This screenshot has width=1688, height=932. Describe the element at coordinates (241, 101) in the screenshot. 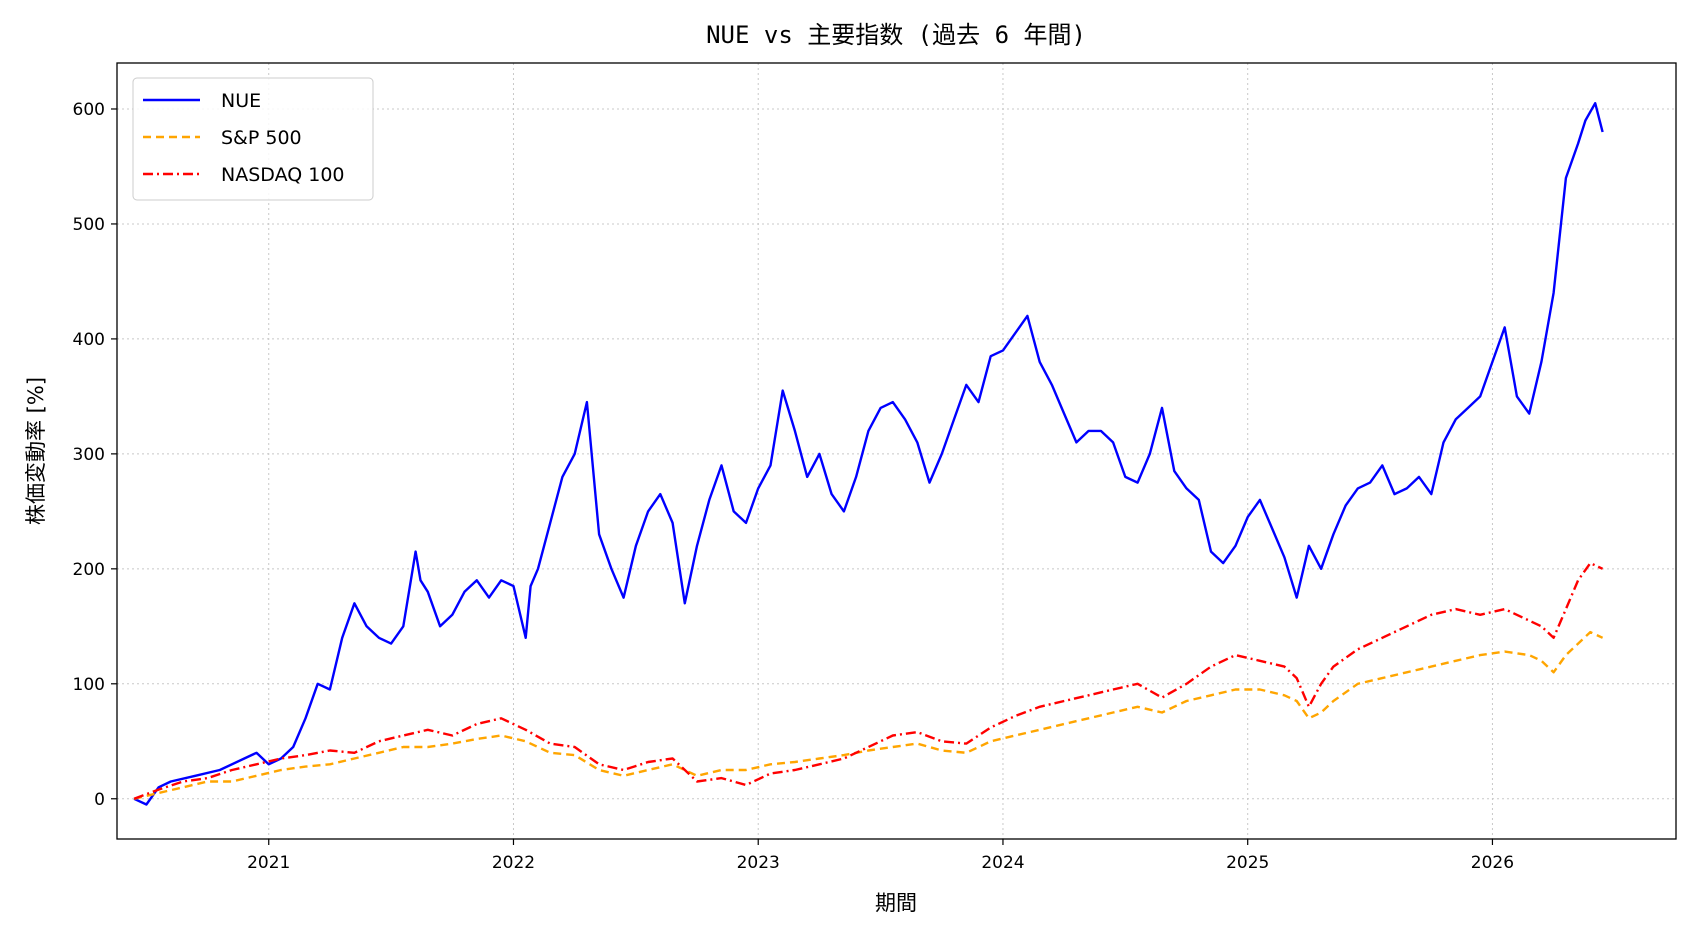

I see `legend-label: NUE` at that location.